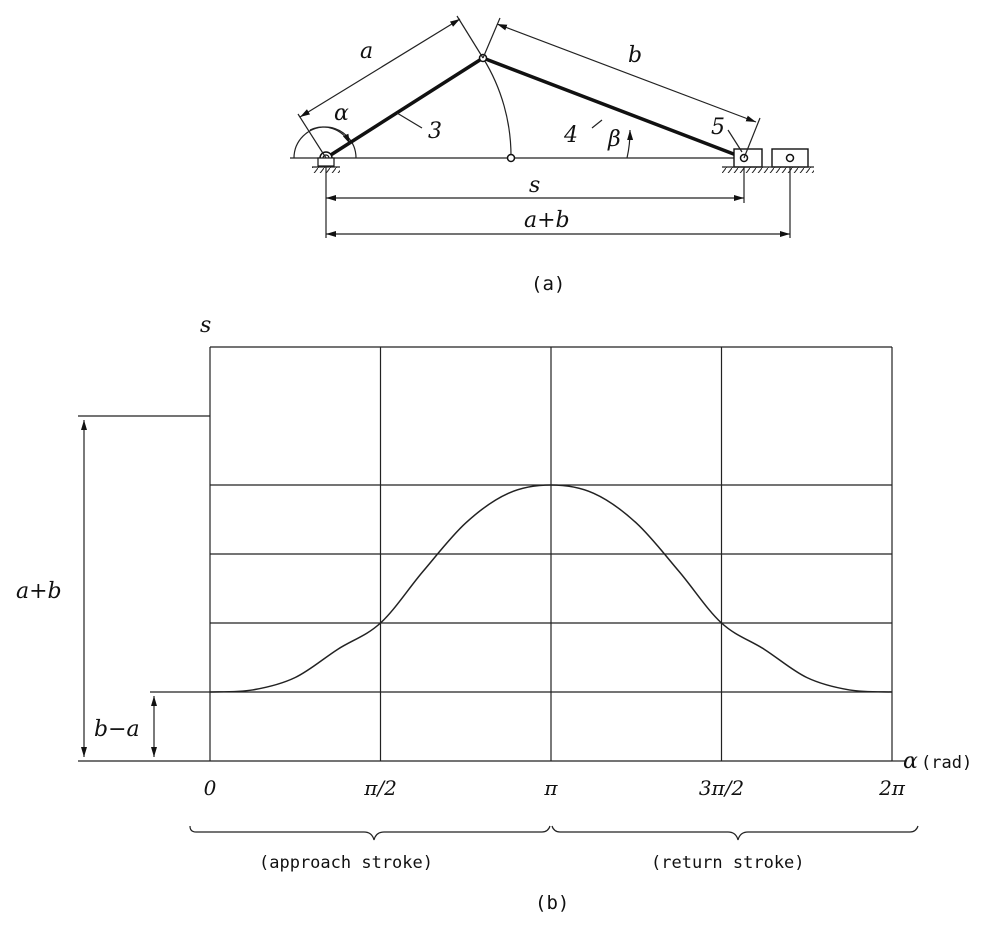 The image size is (994, 933). Describe the element at coordinates (380, 788) in the screenshot. I see `x-tick-label-1: π/2` at that location.